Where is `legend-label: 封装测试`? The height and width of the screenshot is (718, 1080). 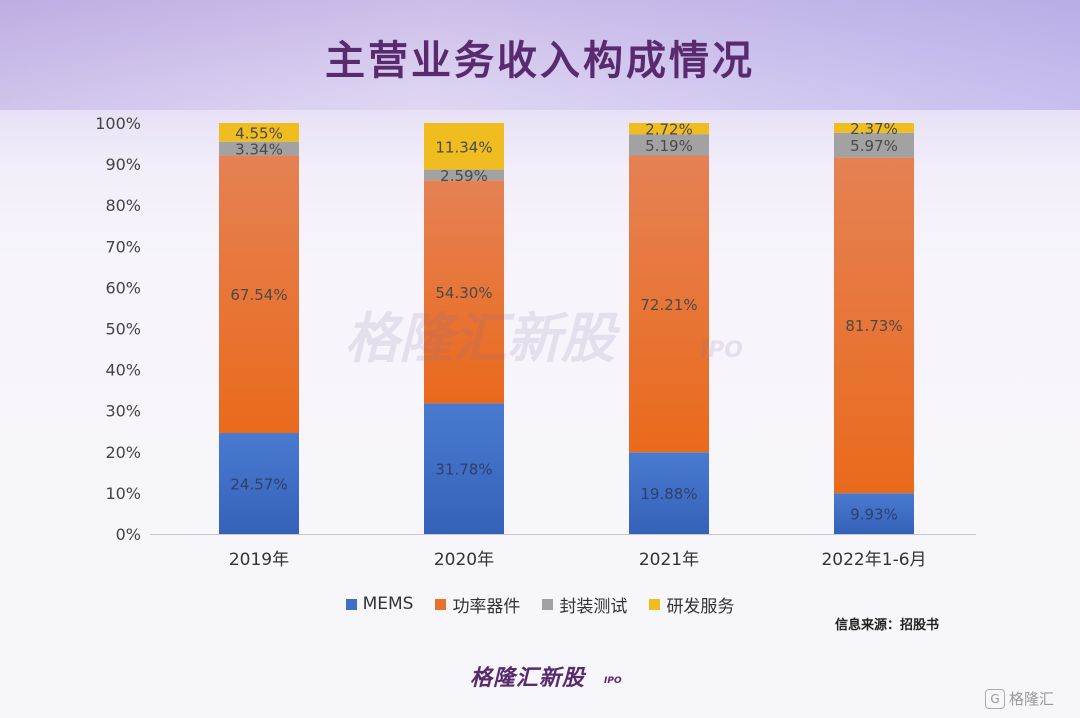 legend-label: 封装测试 is located at coordinates (593, 606).